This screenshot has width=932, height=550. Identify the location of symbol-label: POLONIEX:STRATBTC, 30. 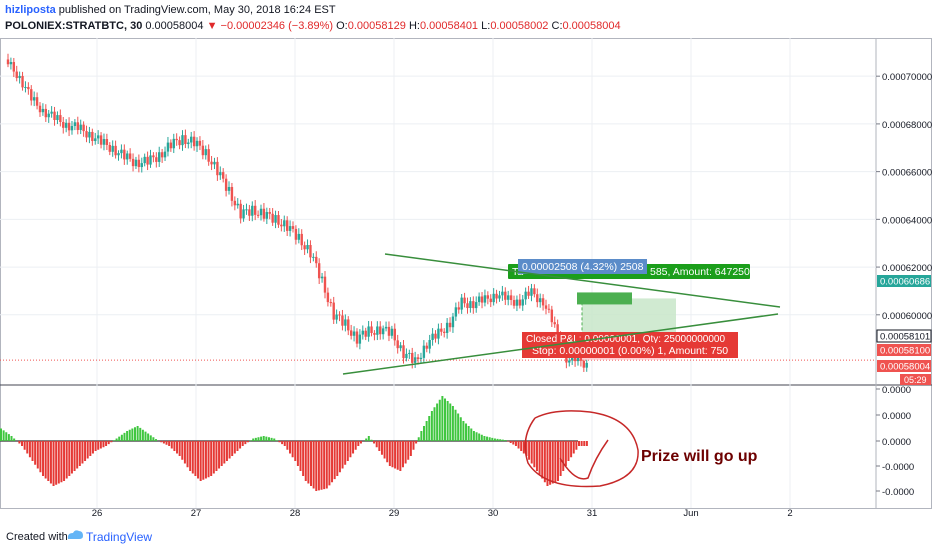
(74, 26).